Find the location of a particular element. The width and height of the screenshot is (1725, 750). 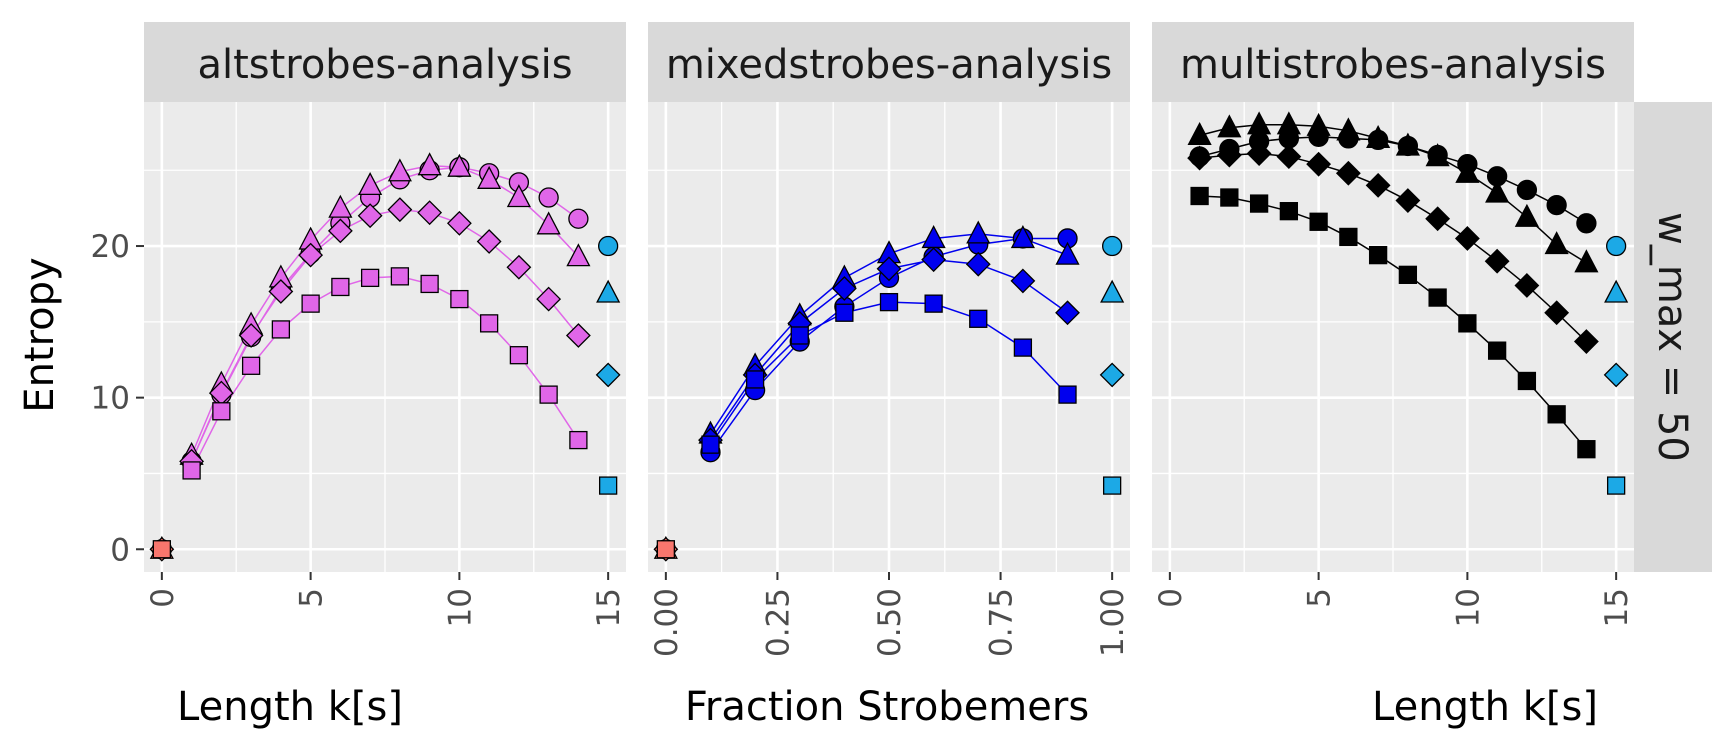

y-axis-title: Entropy is located at coordinates (40, 334).